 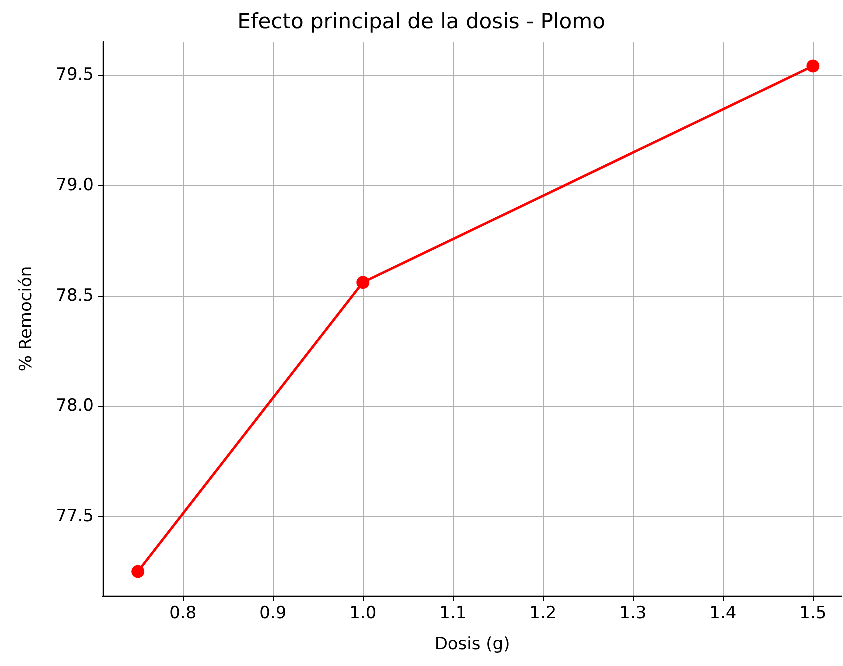 What do you see at coordinates (453, 614) in the screenshot?
I see `x-tick-label: 1.1` at bounding box center [453, 614].